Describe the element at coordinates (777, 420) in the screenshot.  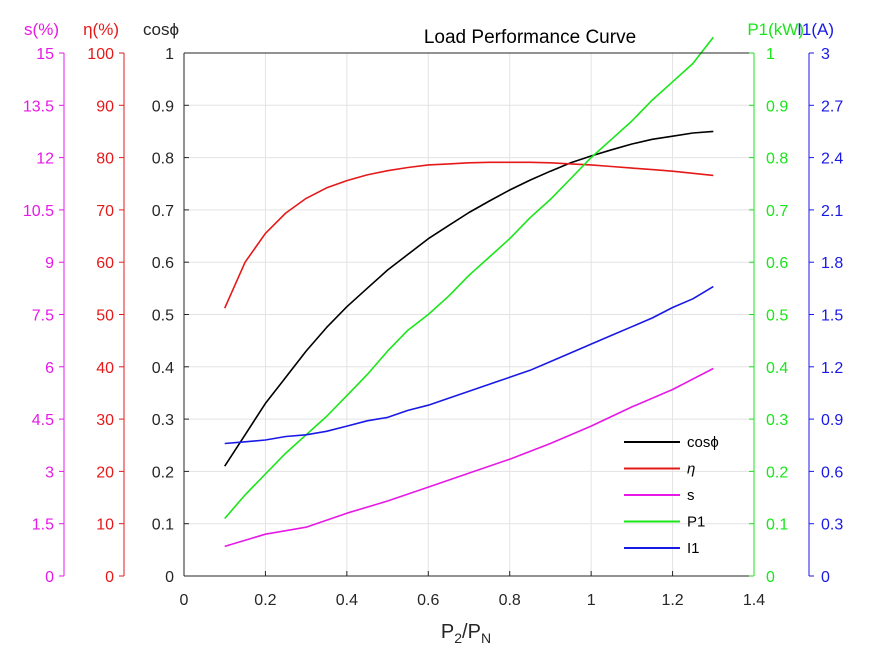
I see `p1-tick-label: 0.3` at that location.